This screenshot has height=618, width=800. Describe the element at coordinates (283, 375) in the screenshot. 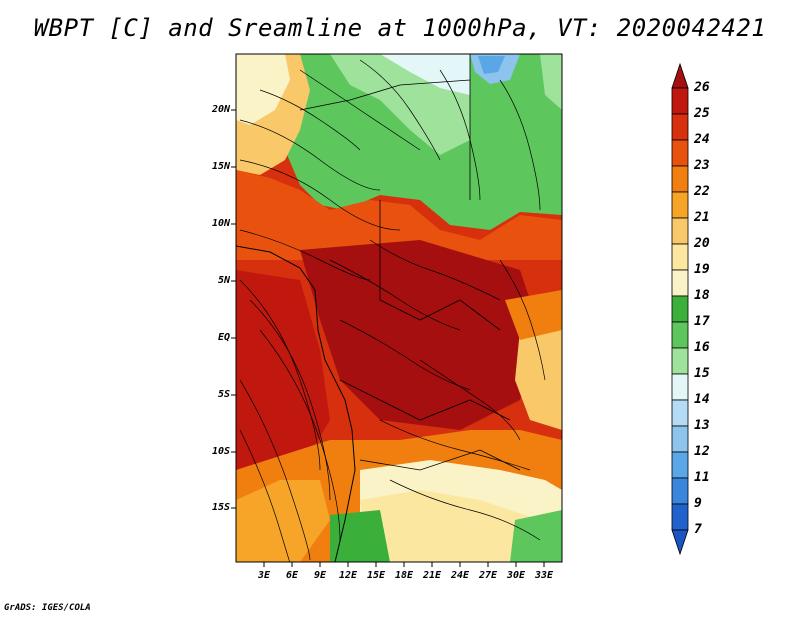

I see `field-west-red` at that location.